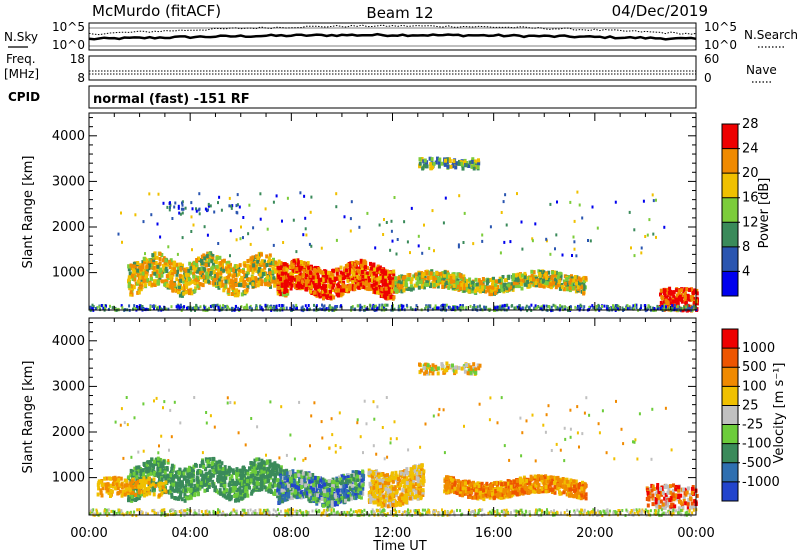 The image size is (800, 558). Describe the element at coordinates (392, 36) in the screenshot. I see `noise-sky-trace` at that location.